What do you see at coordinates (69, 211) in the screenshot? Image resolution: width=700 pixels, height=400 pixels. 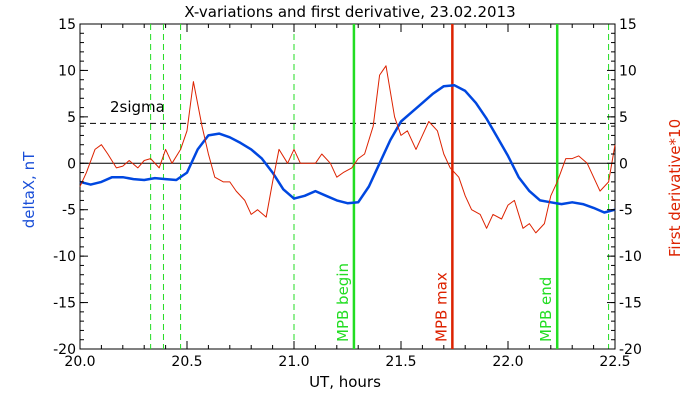 I see `y-left-tick-label: -5` at bounding box center [69, 211].